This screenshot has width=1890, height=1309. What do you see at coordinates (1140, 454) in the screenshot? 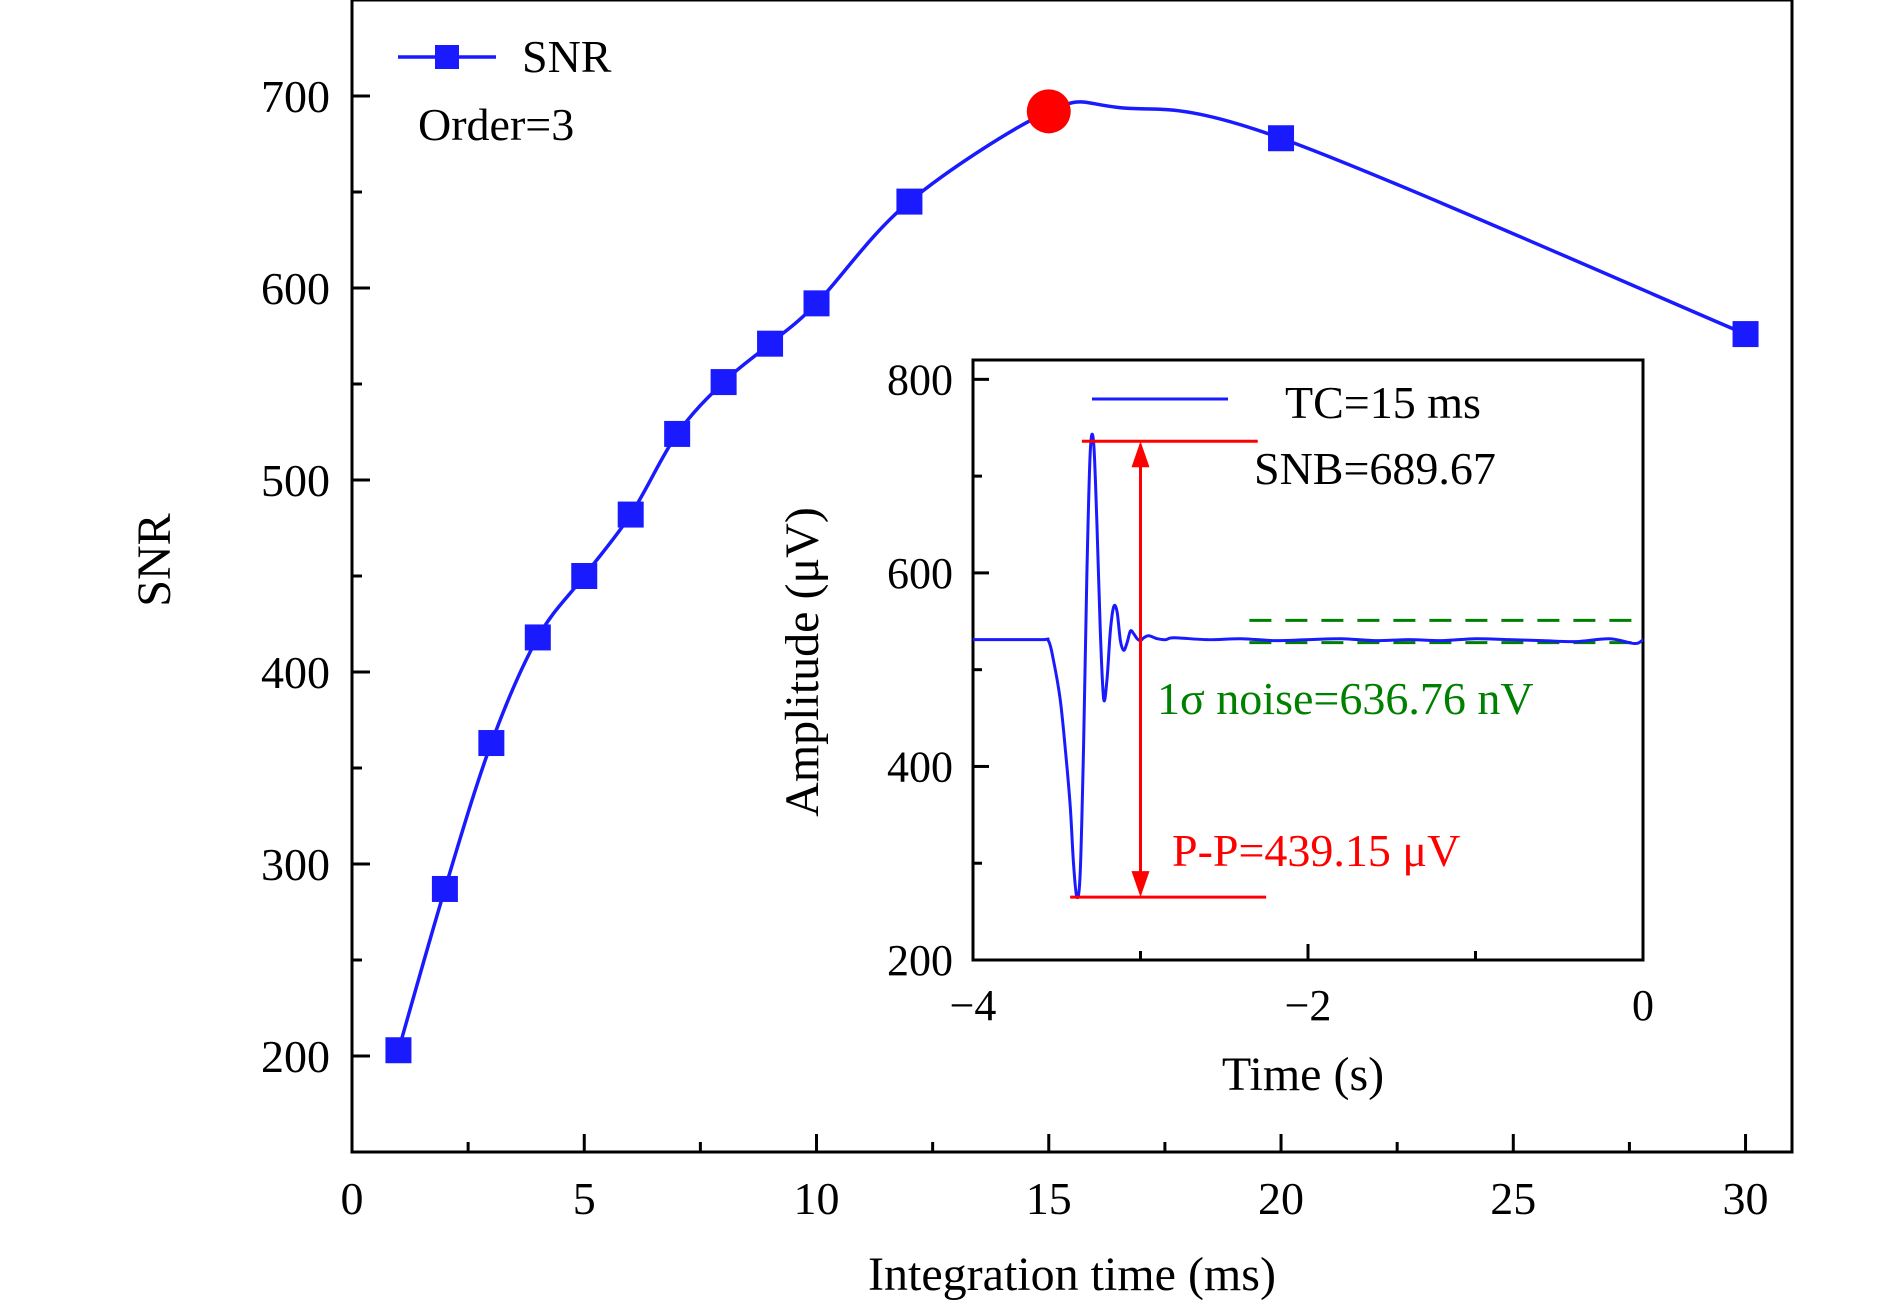
I see `pp-arrow-head-up` at bounding box center [1140, 454].